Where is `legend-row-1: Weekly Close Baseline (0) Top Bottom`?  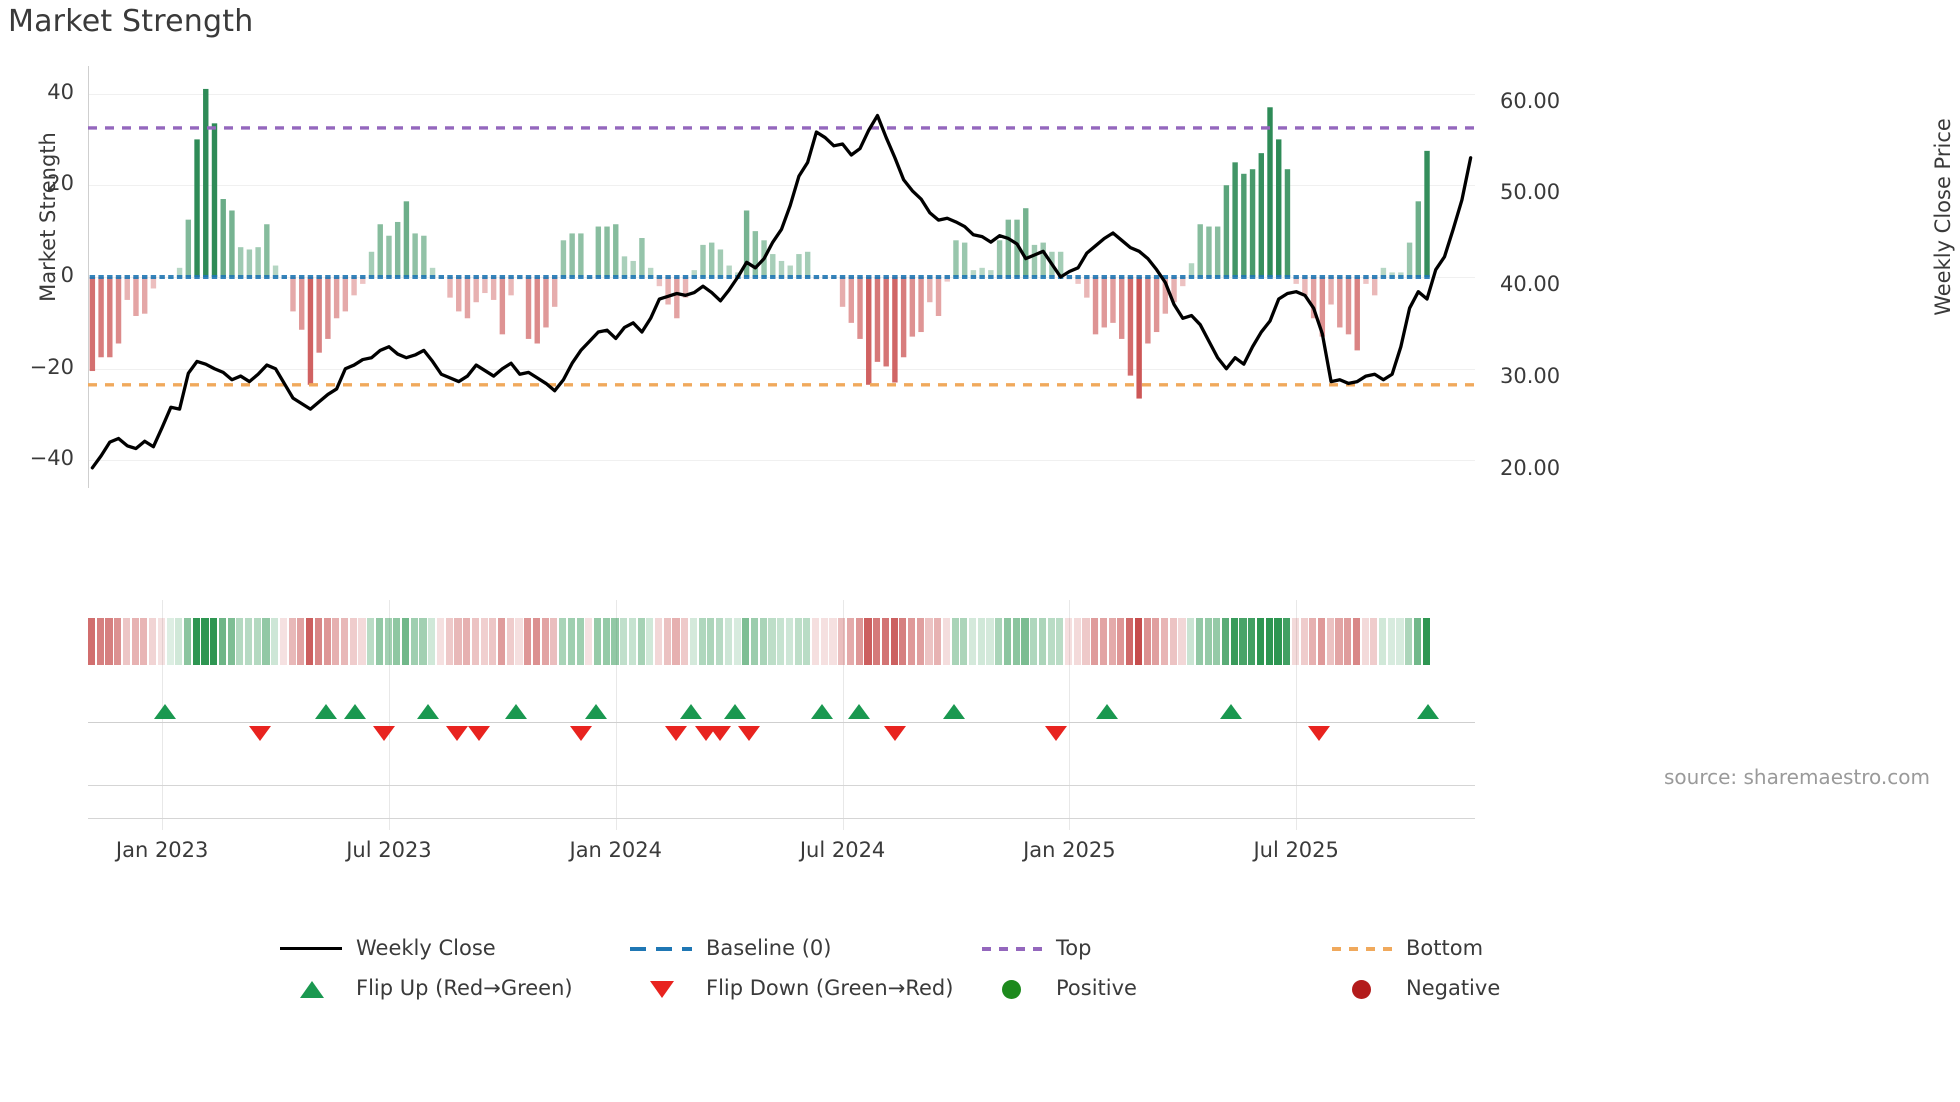
legend-row-1: Weekly Close Baseline (0) Top Bottom is located at coordinates (980, 948).